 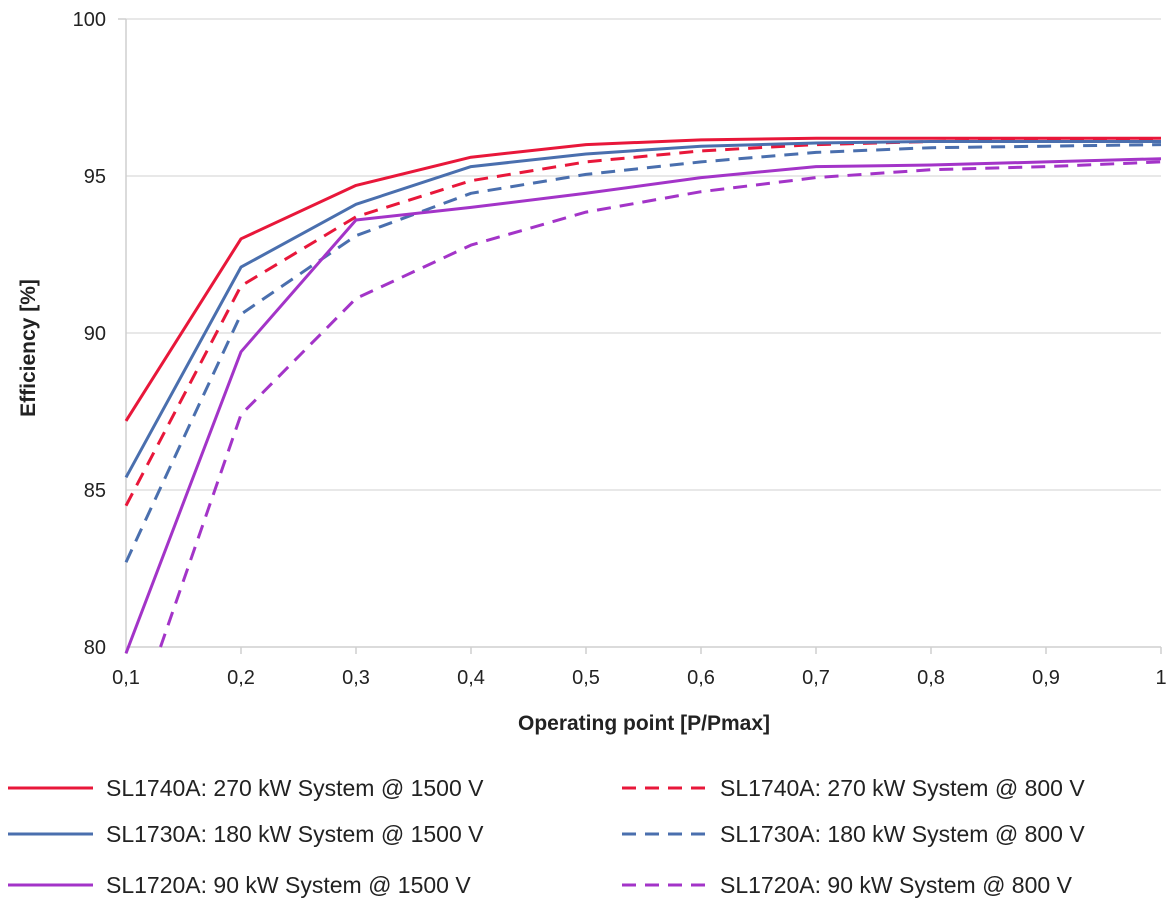 I want to click on legend-item: SL1740A: 270 kW System @ 800 V, so click(x=853, y=788).